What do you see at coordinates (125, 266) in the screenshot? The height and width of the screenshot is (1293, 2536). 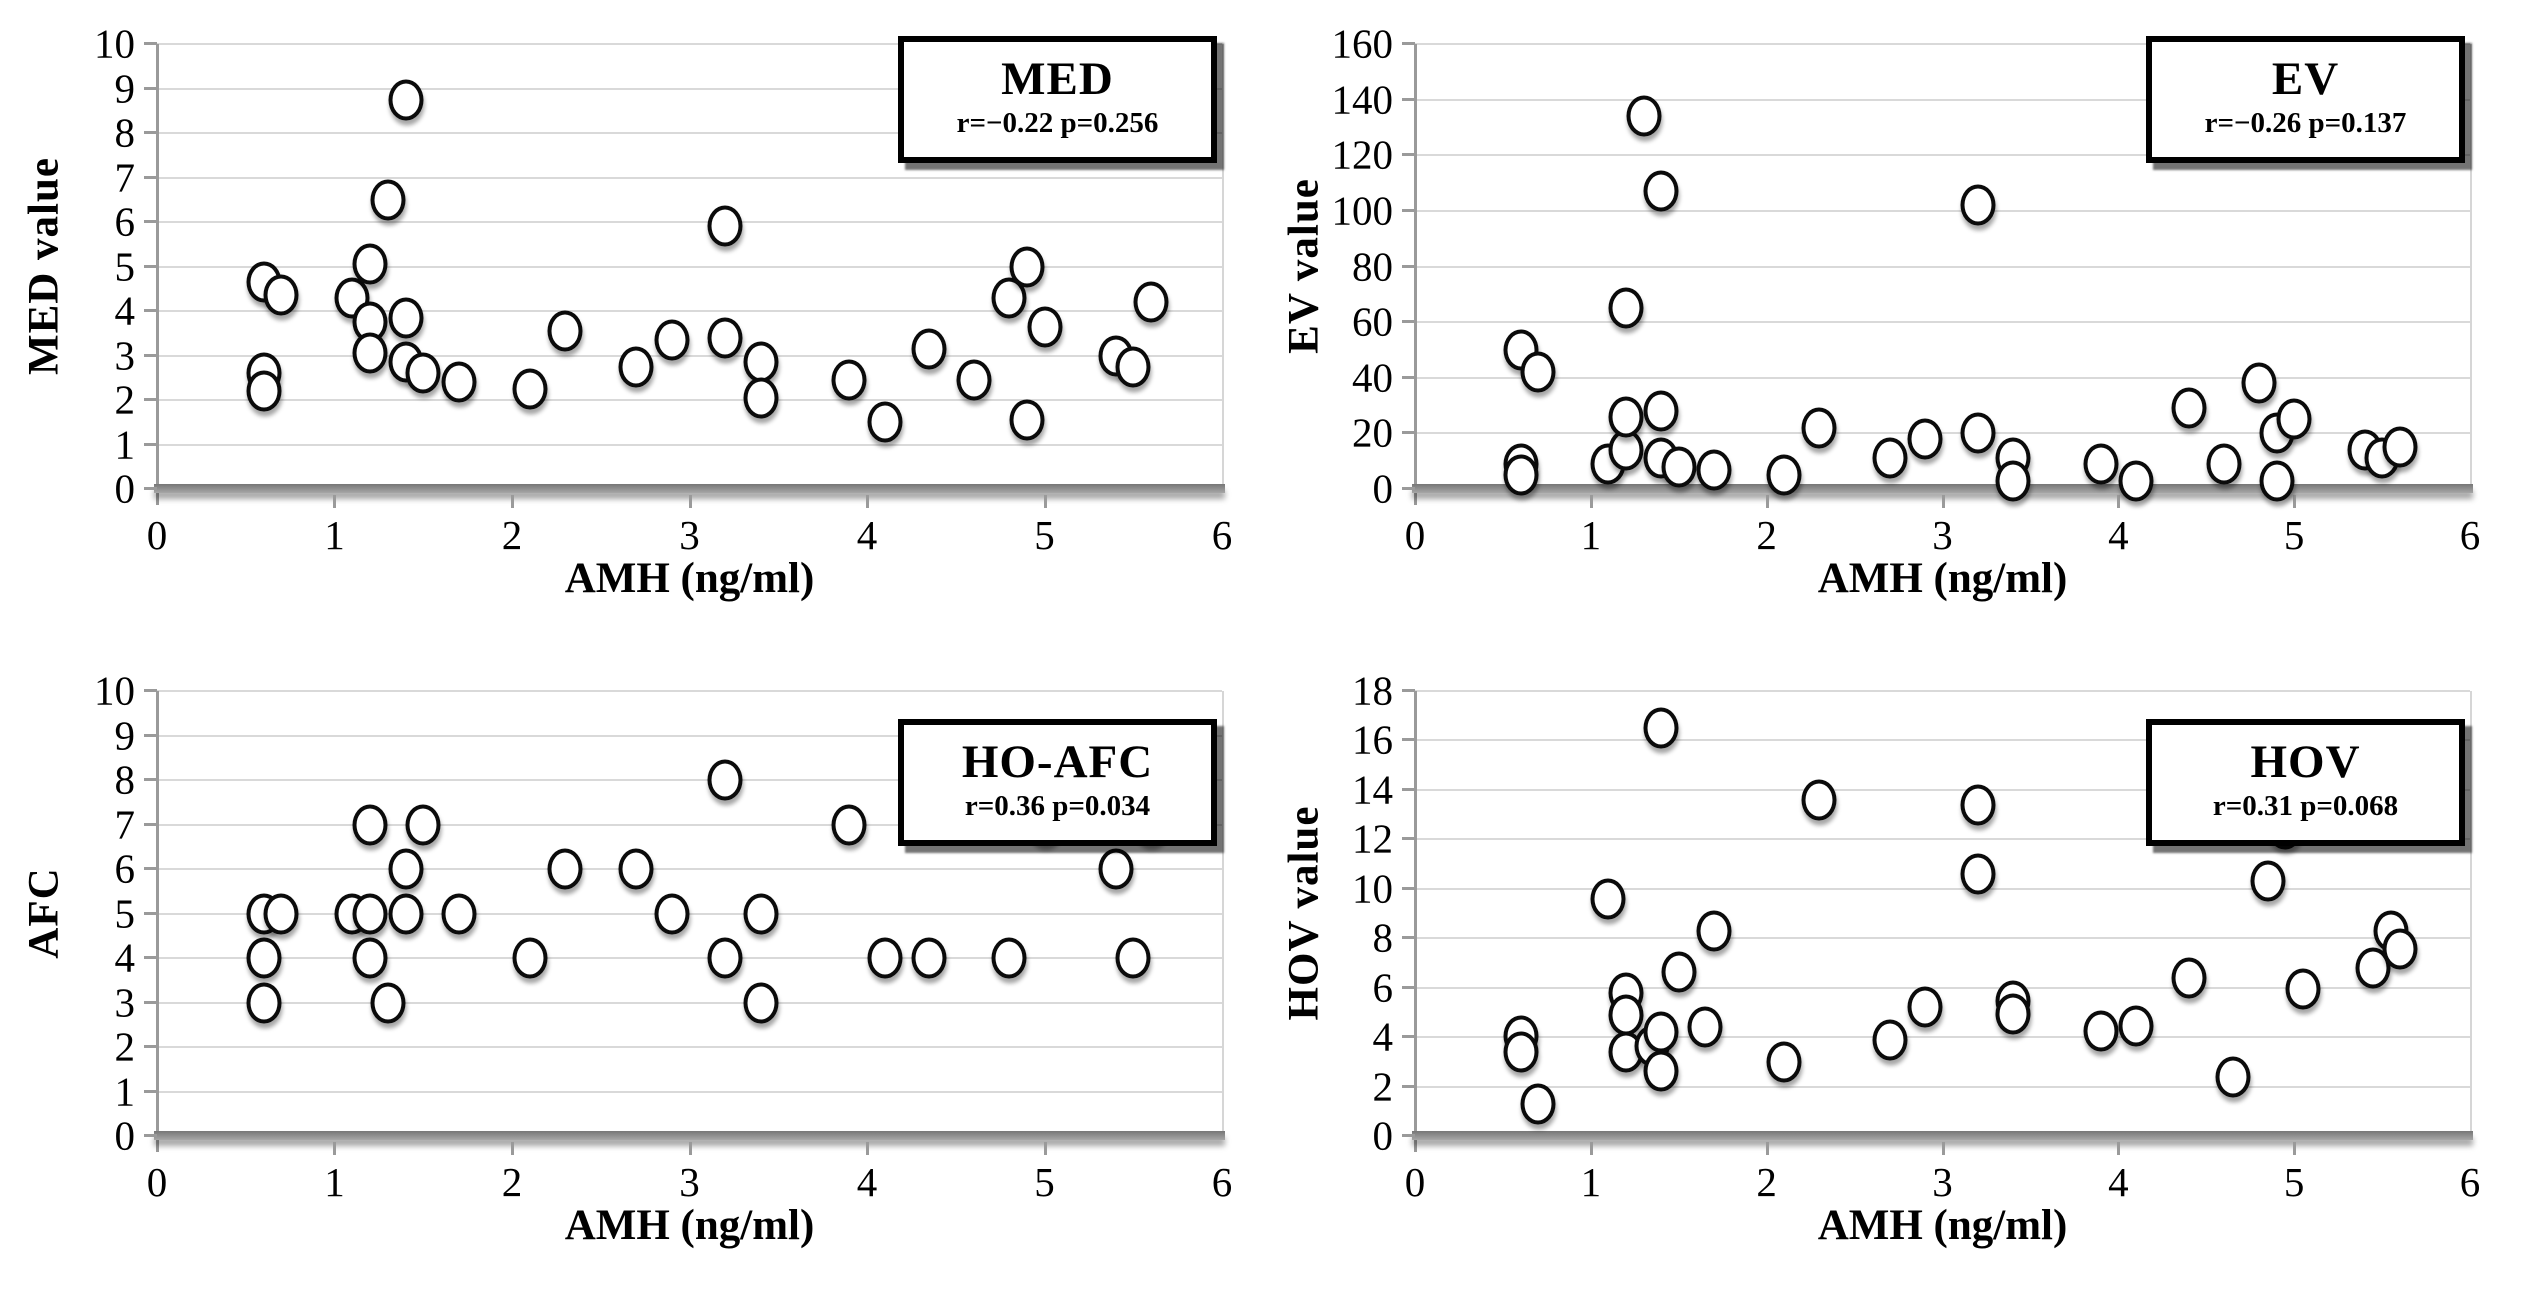 I see `y-tick-label: 5` at bounding box center [125, 266].